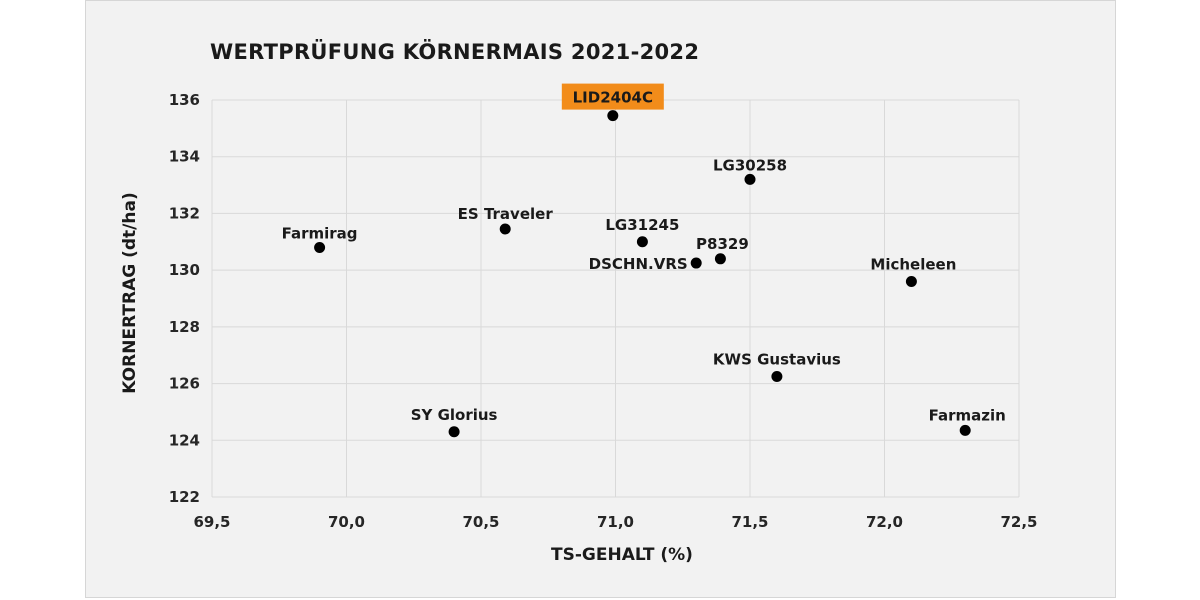 The width and height of the screenshot is (1200, 600). Describe the element at coordinates (184, 497) in the screenshot. I see `y-tick-label: 122` at that location.